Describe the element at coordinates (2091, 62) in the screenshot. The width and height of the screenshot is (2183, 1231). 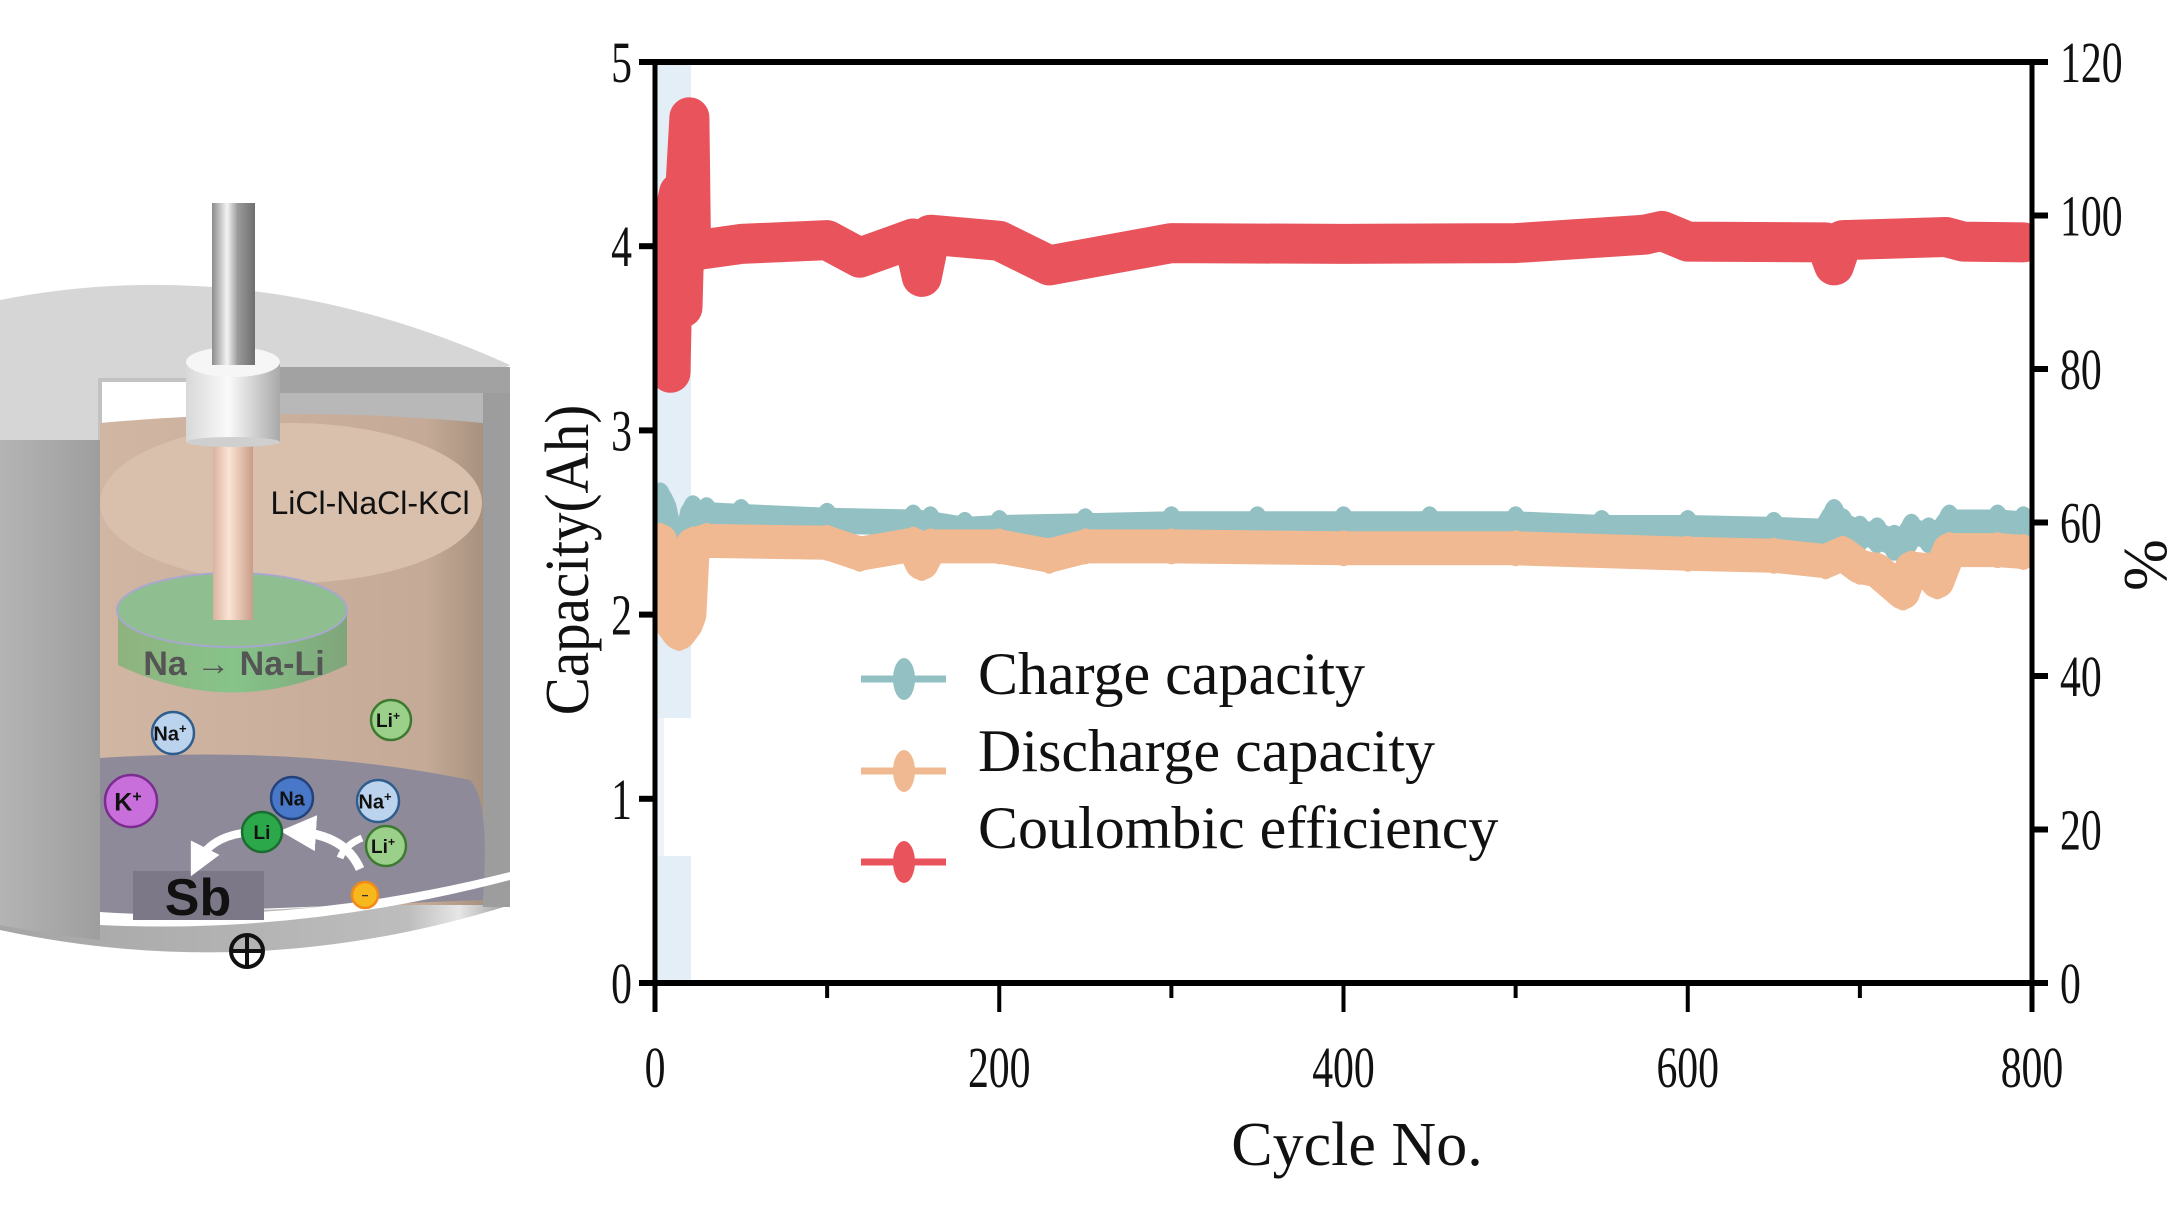
I see `y2-tick-label: 120` at that location.